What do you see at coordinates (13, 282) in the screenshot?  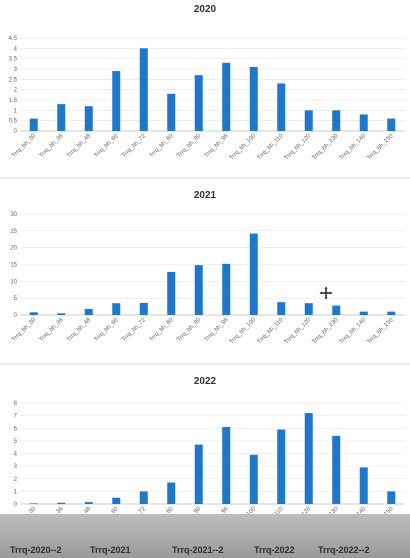 I see `y-tick-label: 10` at bounding box center [13, 282].